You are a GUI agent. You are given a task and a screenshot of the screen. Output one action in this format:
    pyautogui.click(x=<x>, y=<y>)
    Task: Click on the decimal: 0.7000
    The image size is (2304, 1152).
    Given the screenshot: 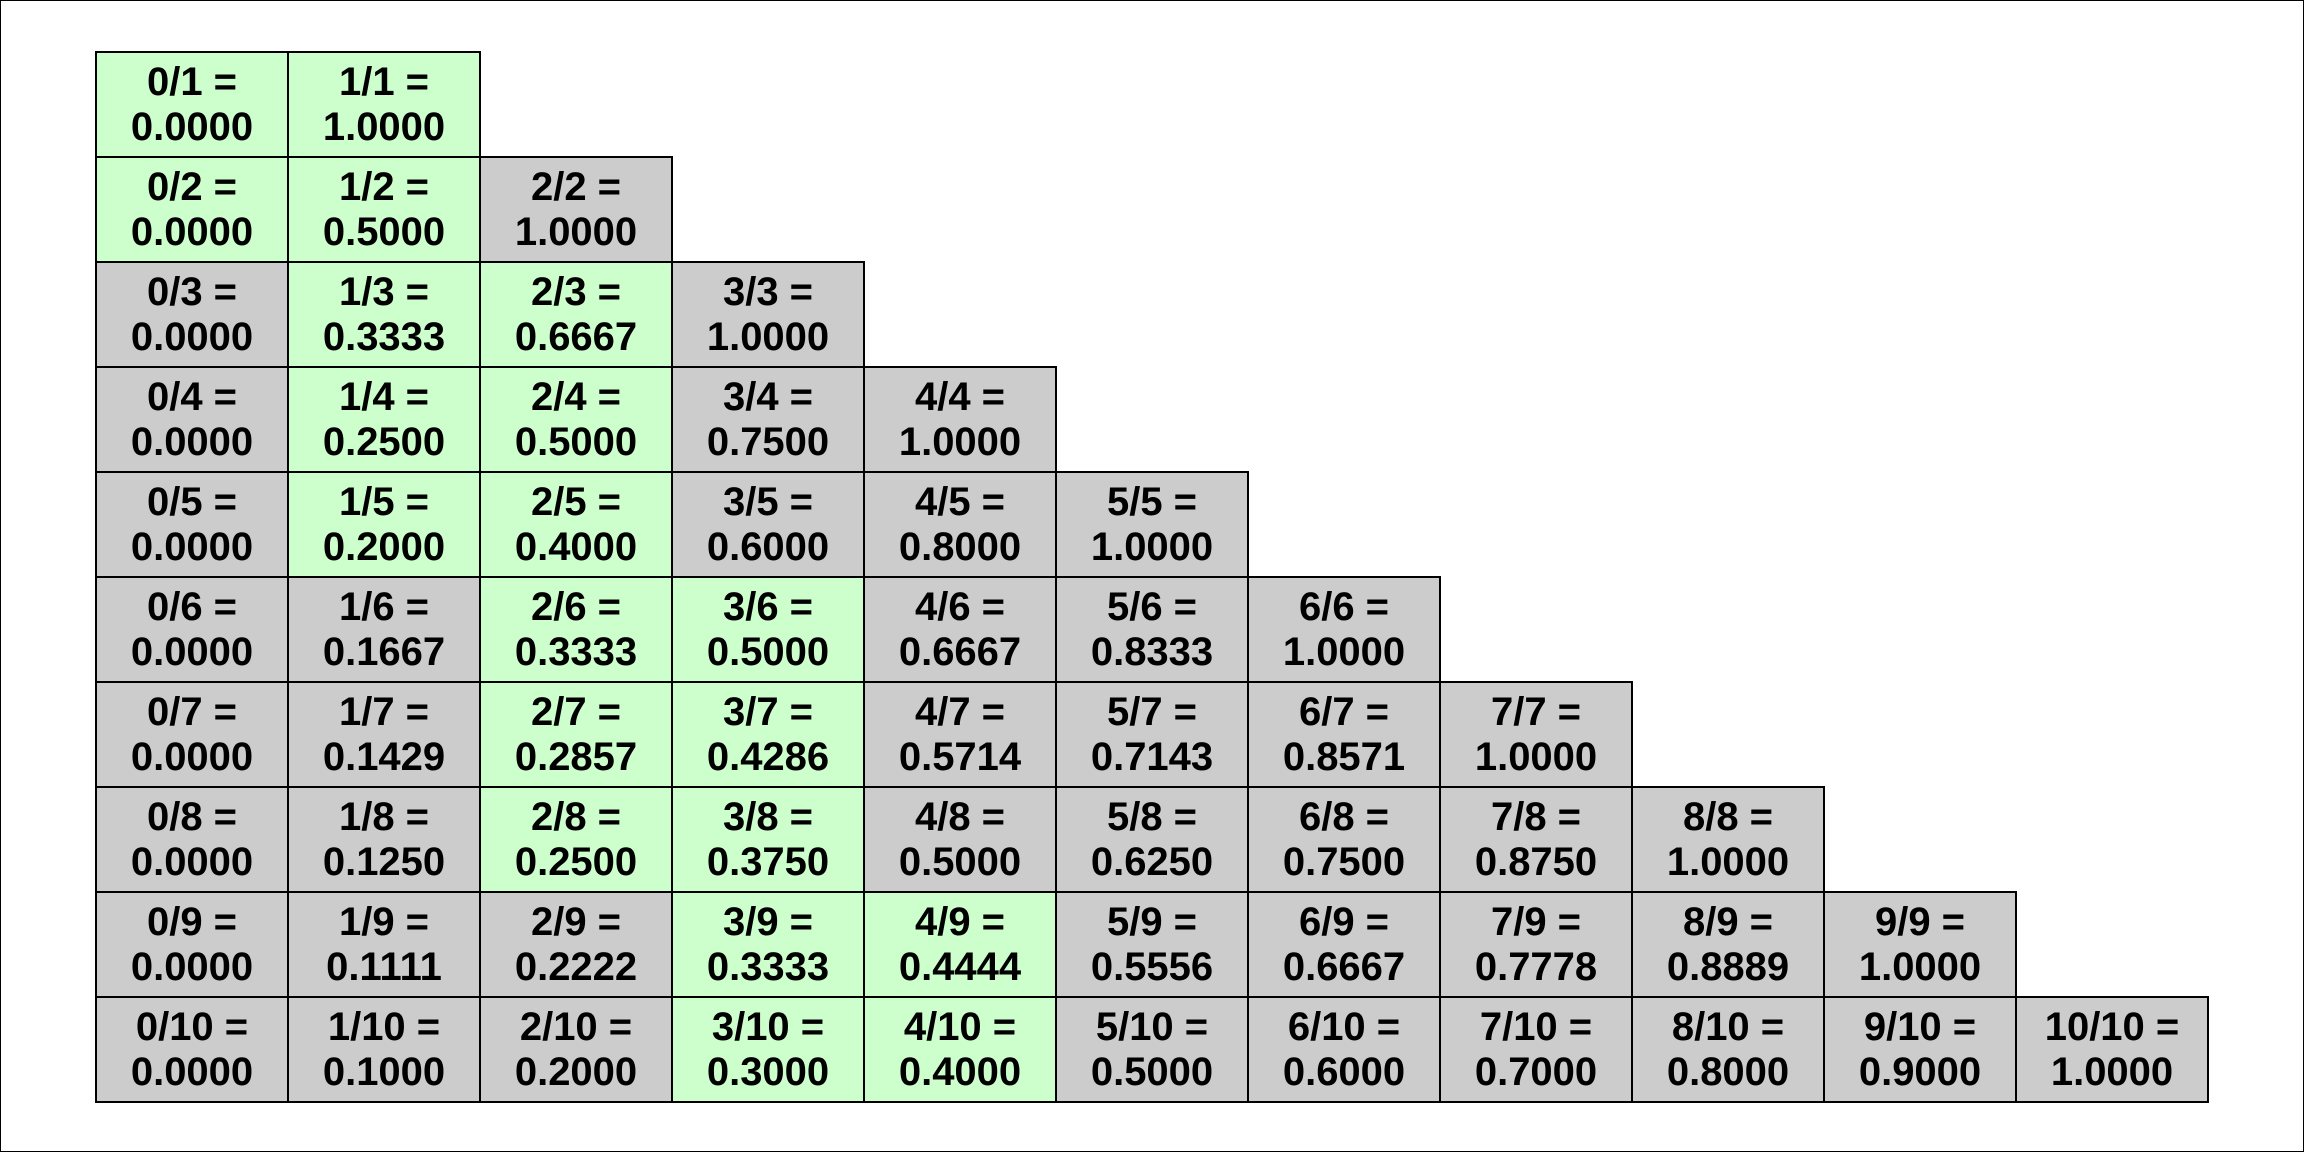 What is the action you would take?
    pyautogui.click(x=1536, y=1071)
    